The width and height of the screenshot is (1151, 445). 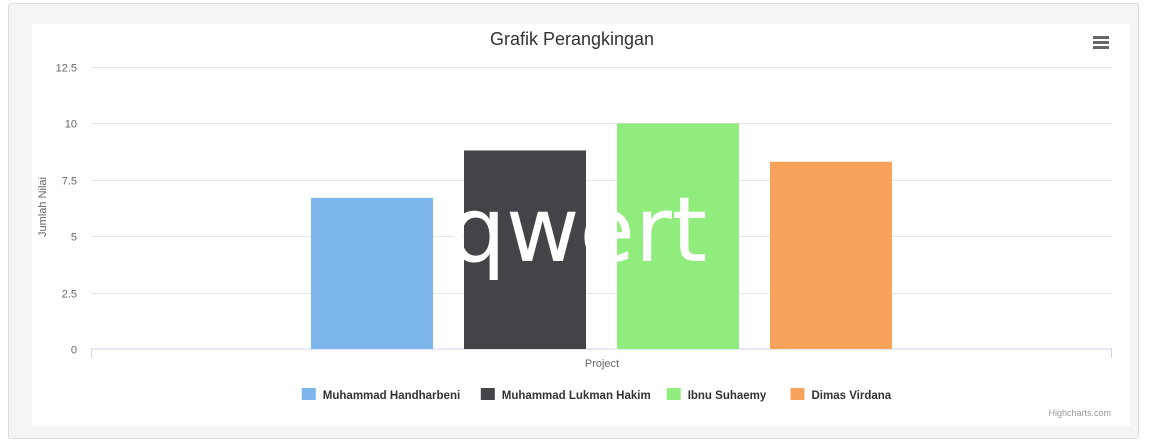 I want to click on bar-muhammad-lukman-hakim, so click(x=525, y=249).